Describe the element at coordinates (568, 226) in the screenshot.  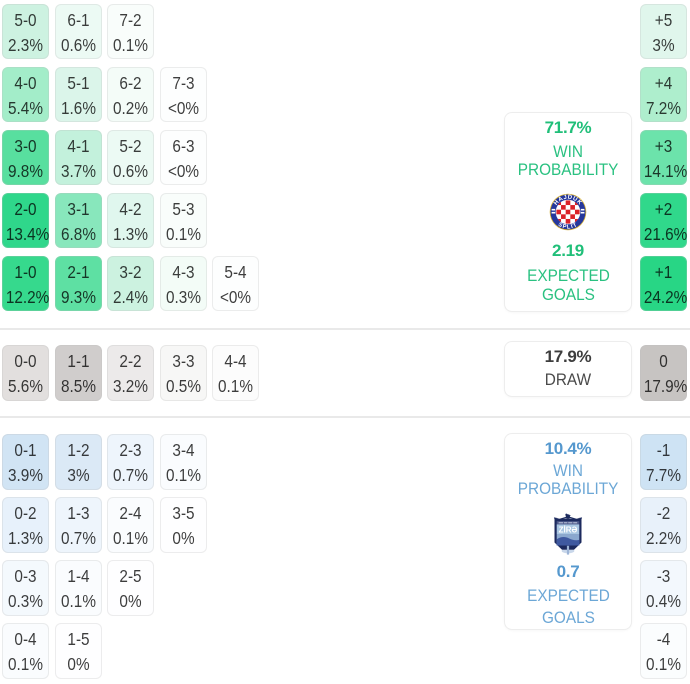
I see `svg-text: SPLIT` at that location.